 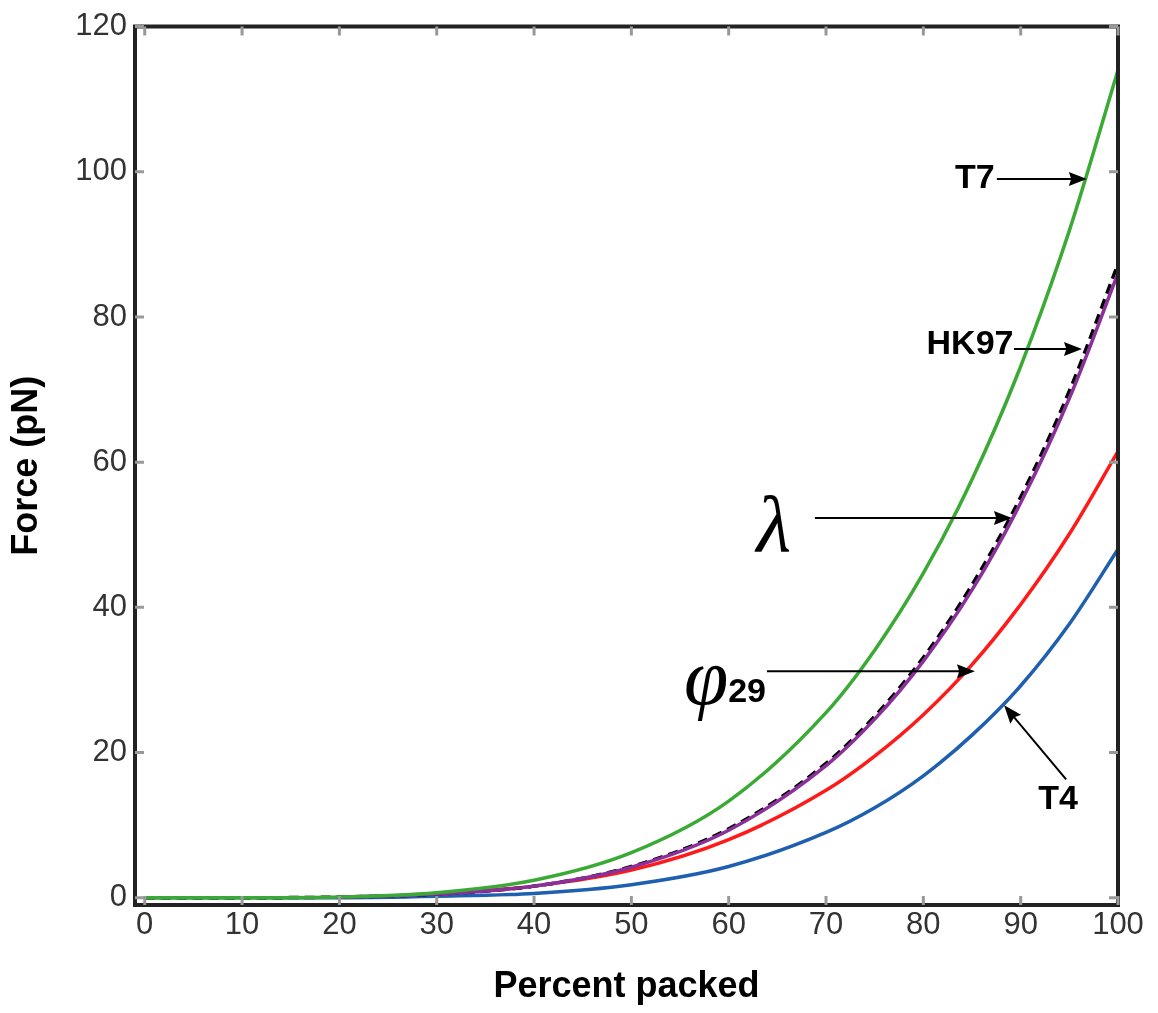 What do you see at coordinates (145, 924) in the screenshot?
I see `x-tick-label: 0` at bounding box center [145, 924].